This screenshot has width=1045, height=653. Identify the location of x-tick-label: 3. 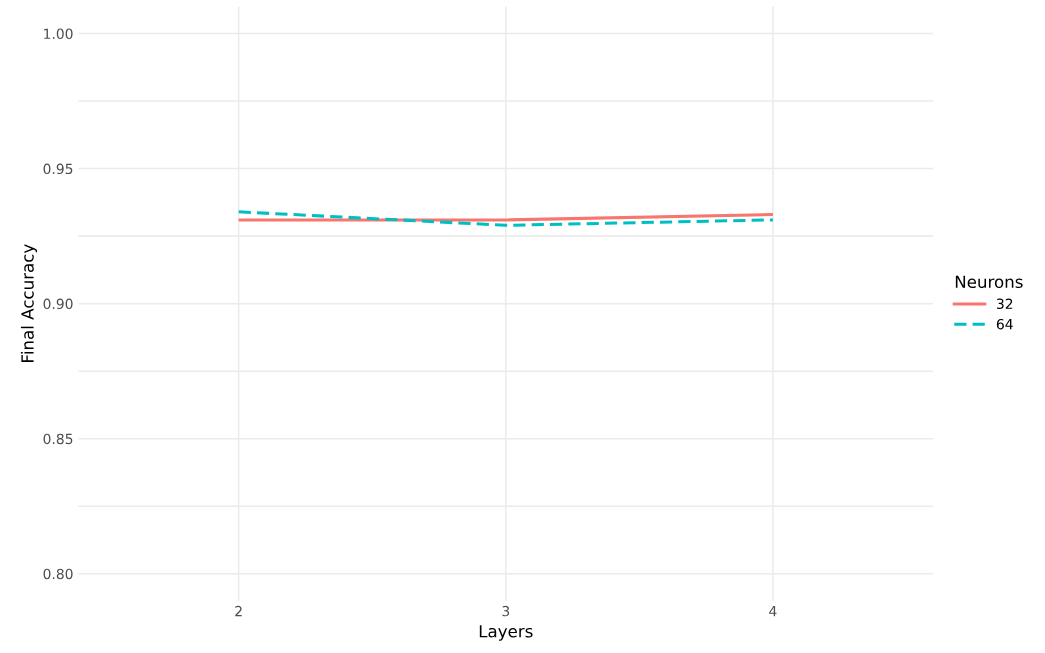
(506, 611).